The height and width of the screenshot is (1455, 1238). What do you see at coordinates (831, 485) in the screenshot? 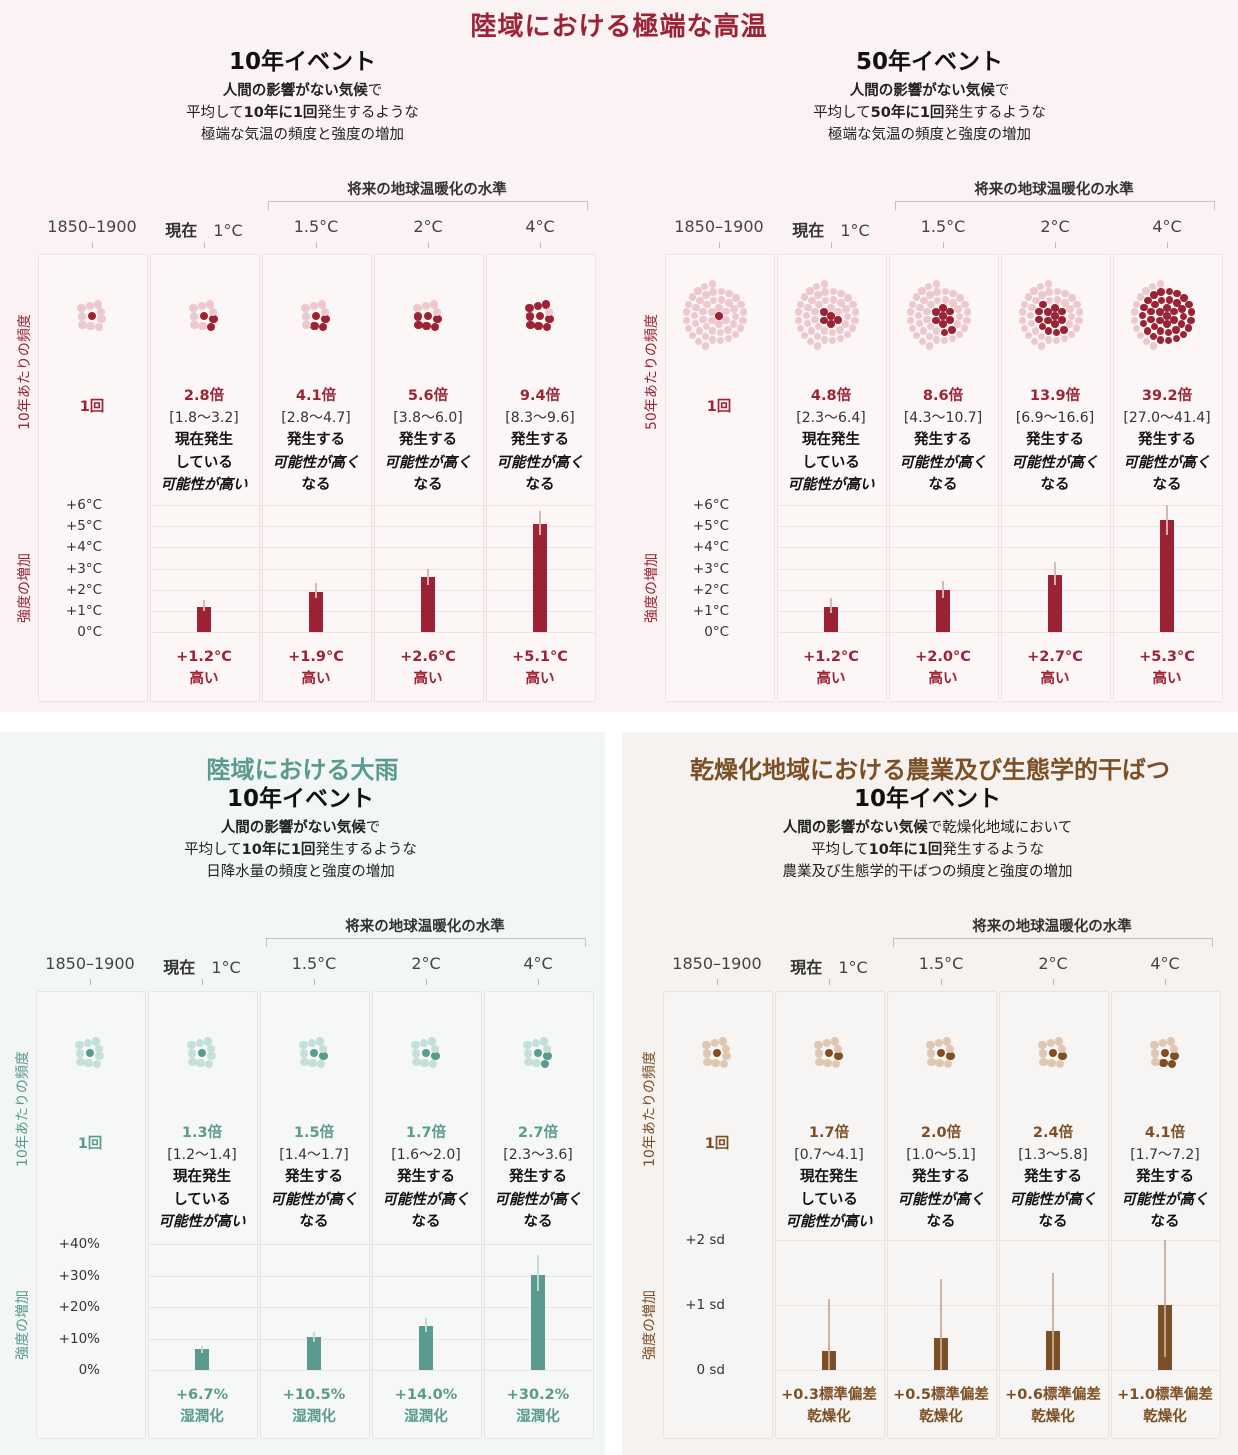
I see `likelihood-line: 可能性が高い` at bounding box center [831, 485].